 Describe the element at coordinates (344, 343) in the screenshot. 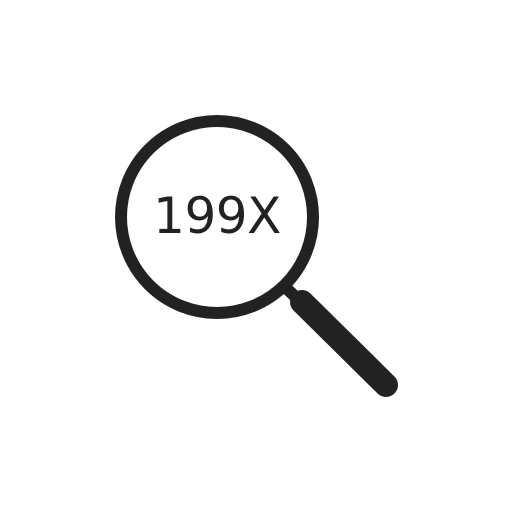

I see `handle-grip` at that location.